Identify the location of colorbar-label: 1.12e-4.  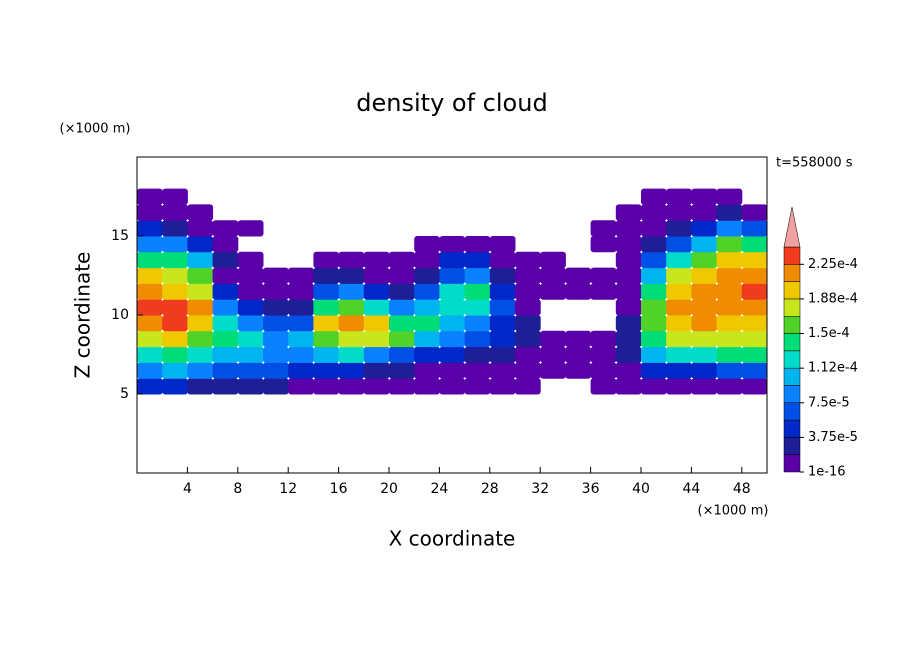
(833, 368).